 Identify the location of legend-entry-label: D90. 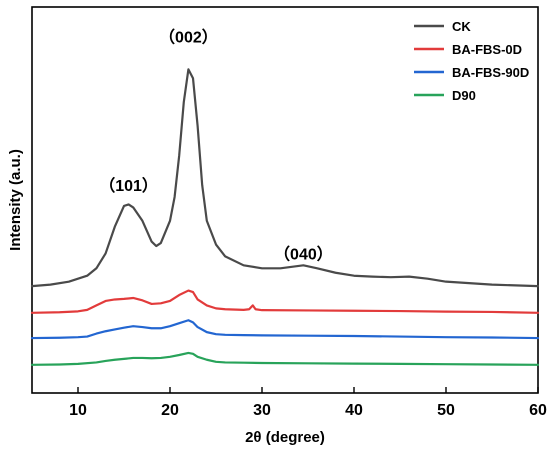
(464, 95).